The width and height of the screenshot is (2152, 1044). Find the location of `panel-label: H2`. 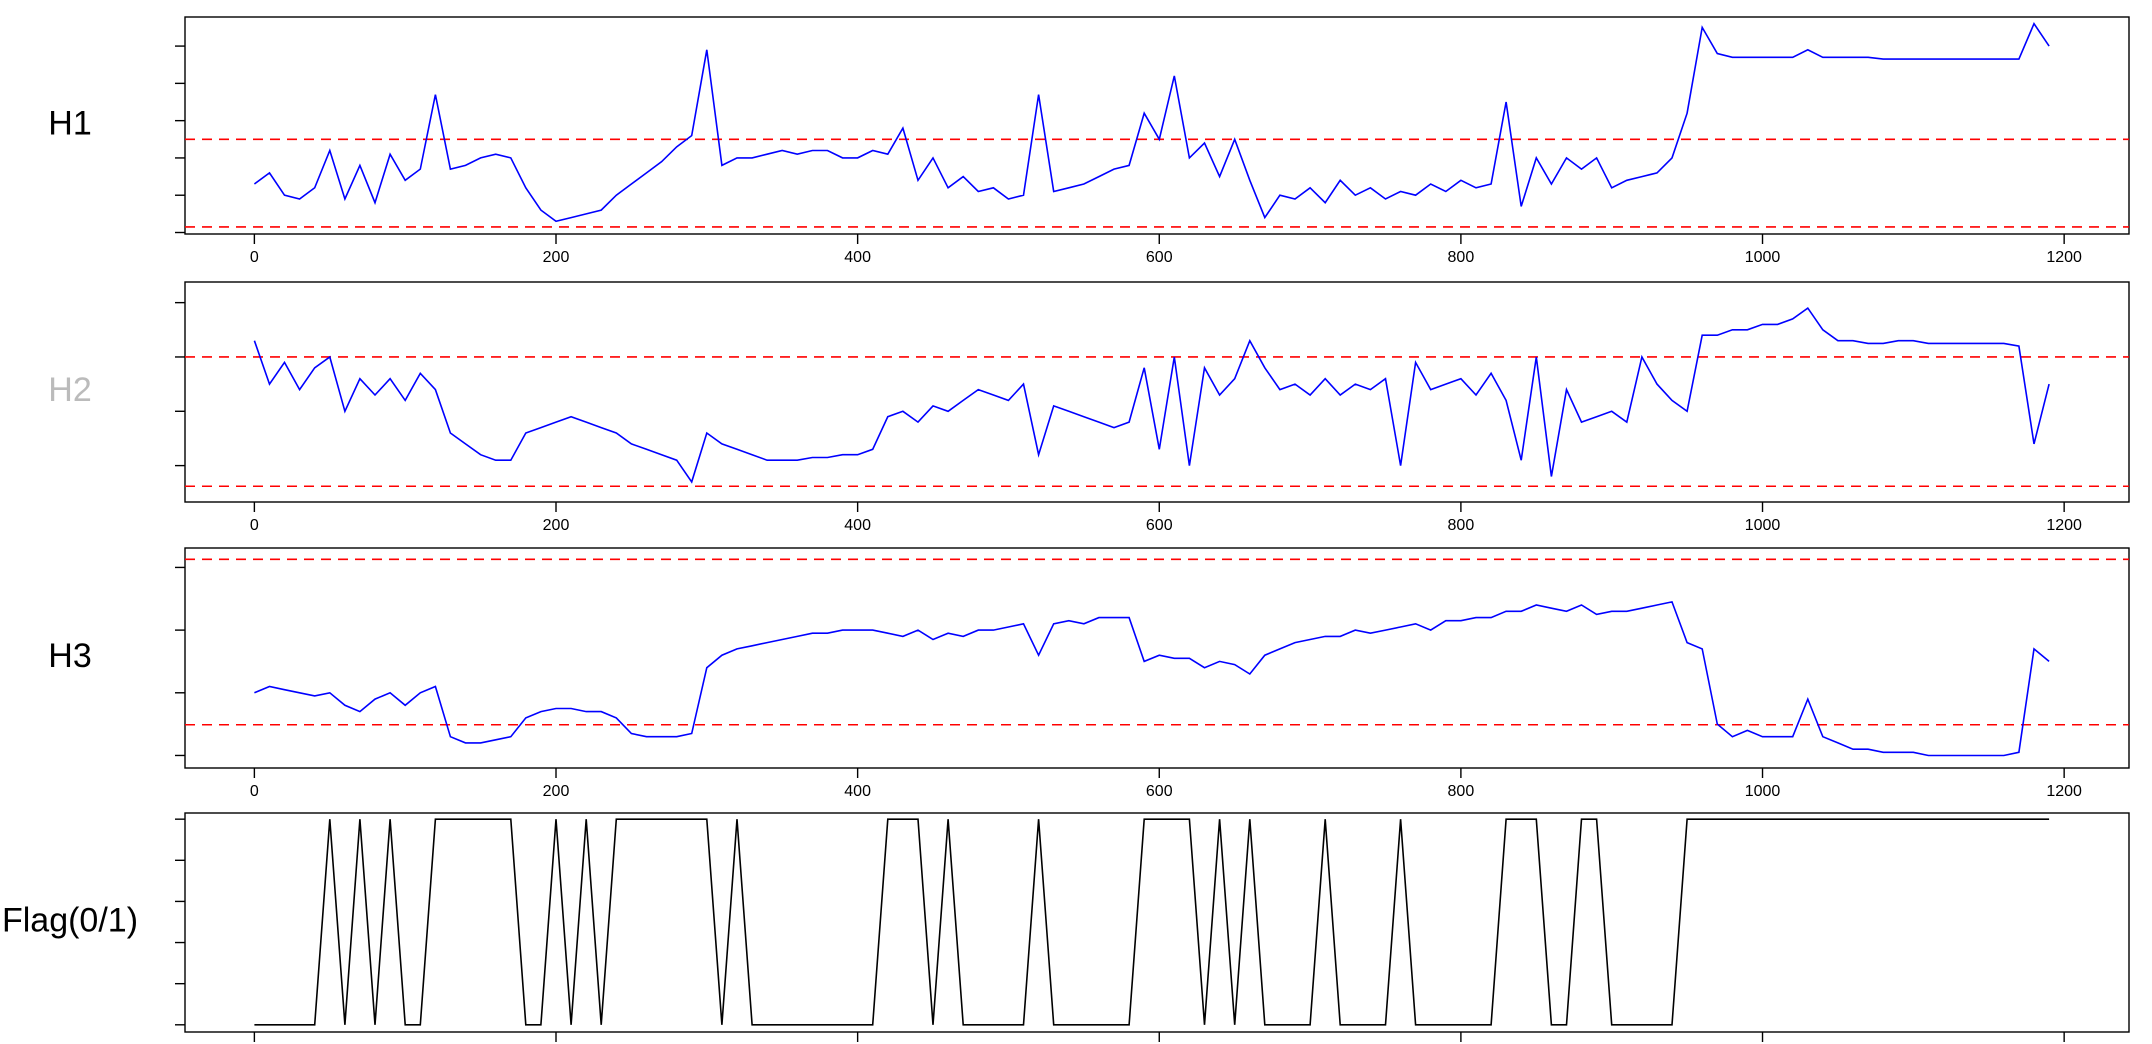

panel-label: H2 is located at coordinates (69, 390).